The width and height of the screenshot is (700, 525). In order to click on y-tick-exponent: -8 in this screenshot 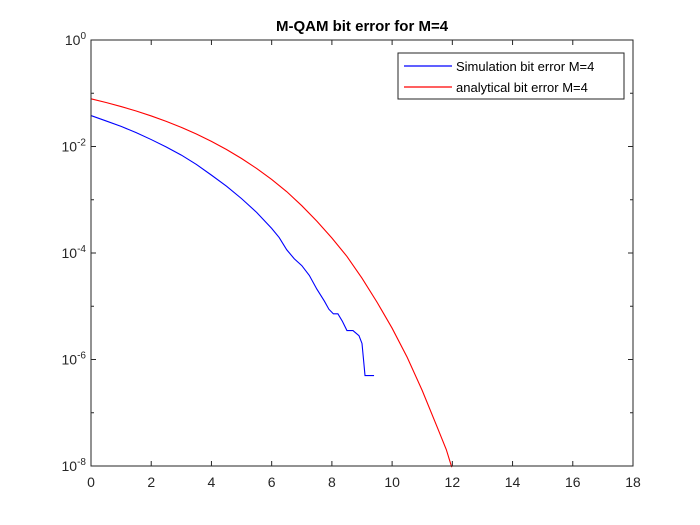, I will do `click(81, 462)`.